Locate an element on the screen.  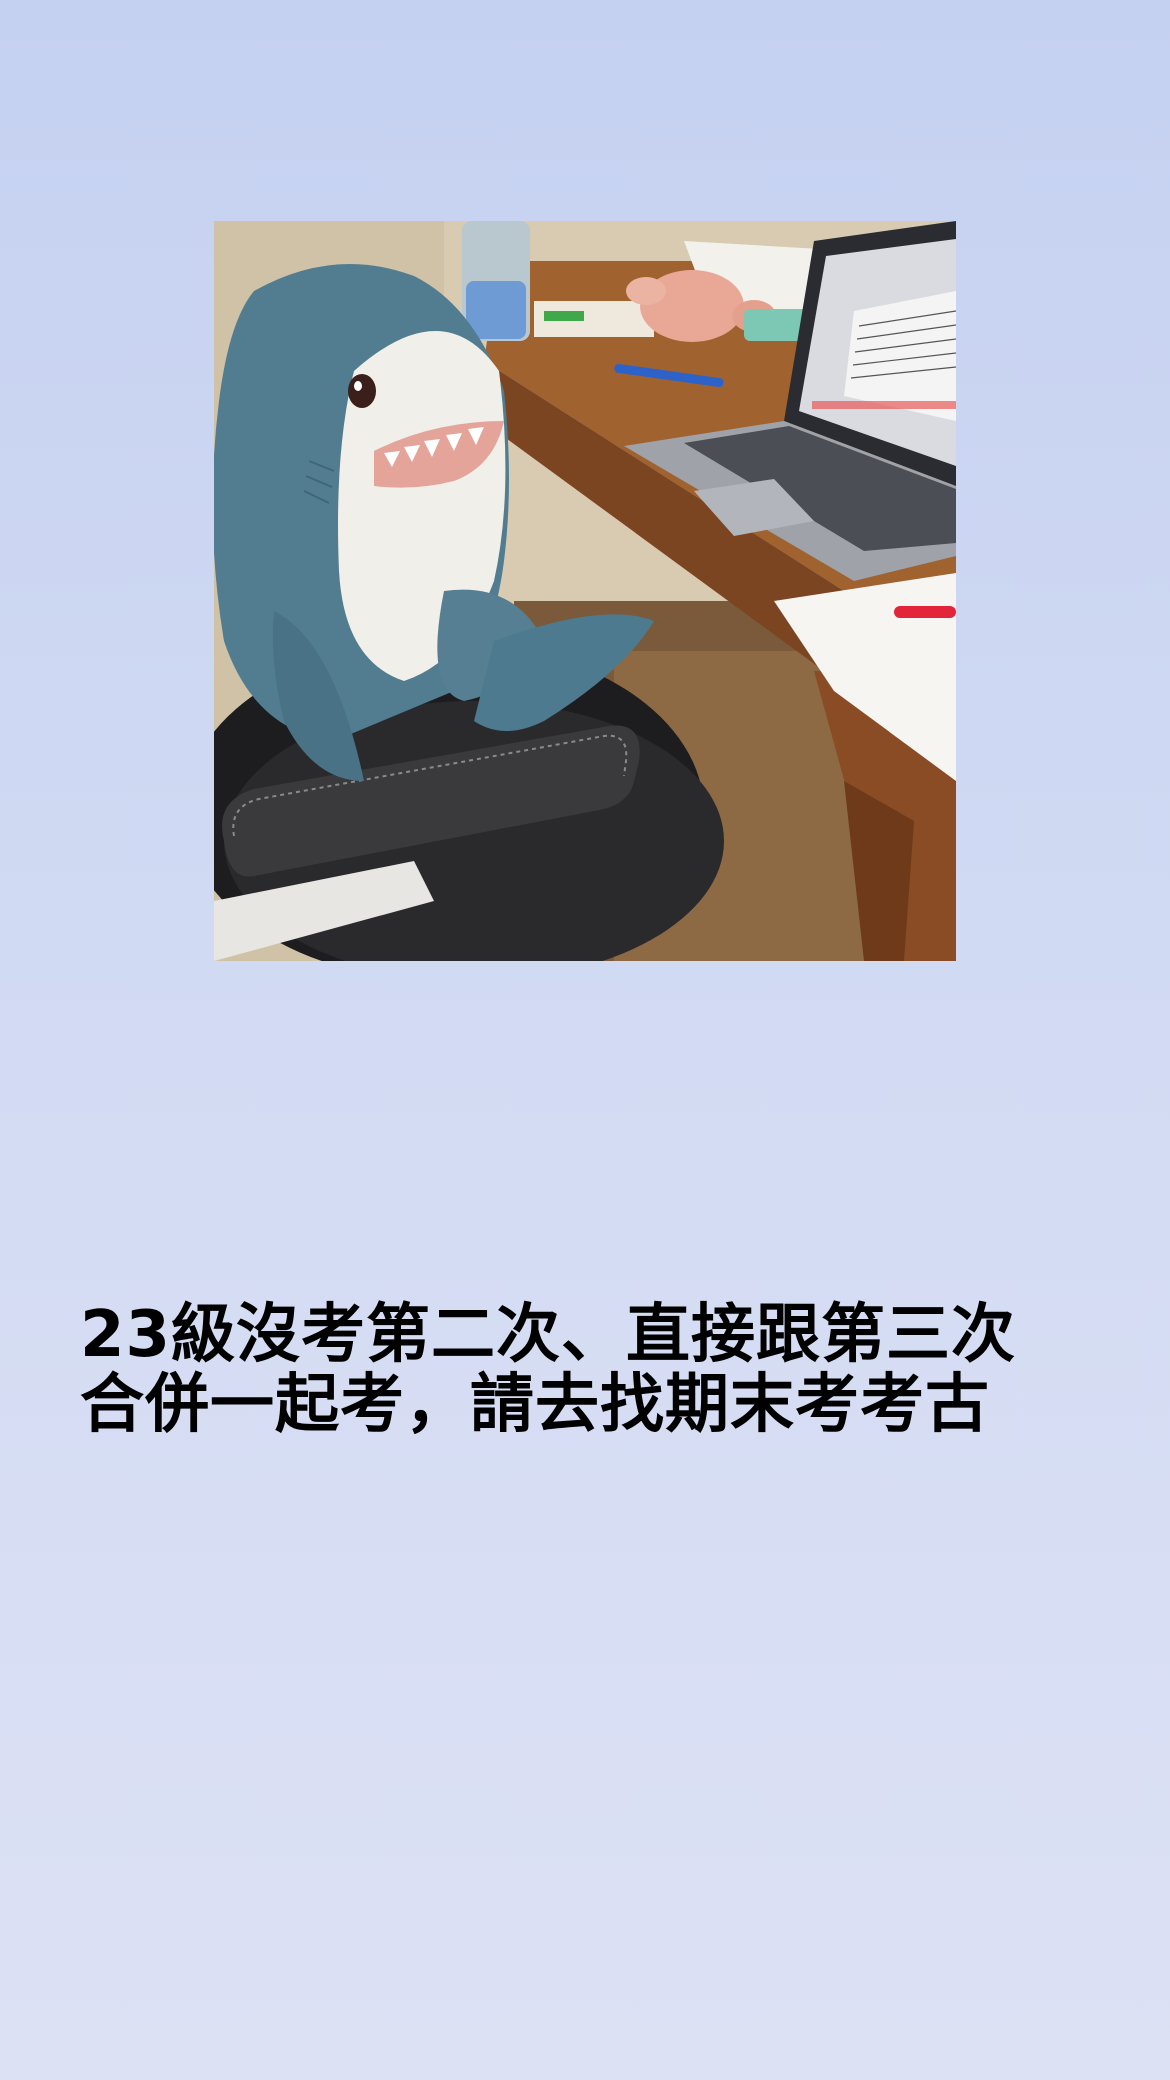
pink-plush-toy-icon is located at coordinates (692, 306).